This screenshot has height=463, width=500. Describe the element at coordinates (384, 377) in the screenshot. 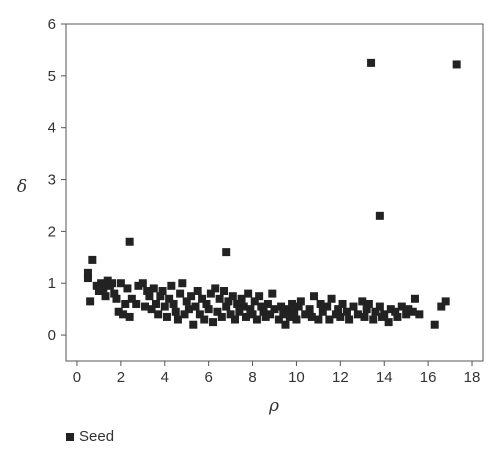

I see `x-tick-label: 14` at that location.